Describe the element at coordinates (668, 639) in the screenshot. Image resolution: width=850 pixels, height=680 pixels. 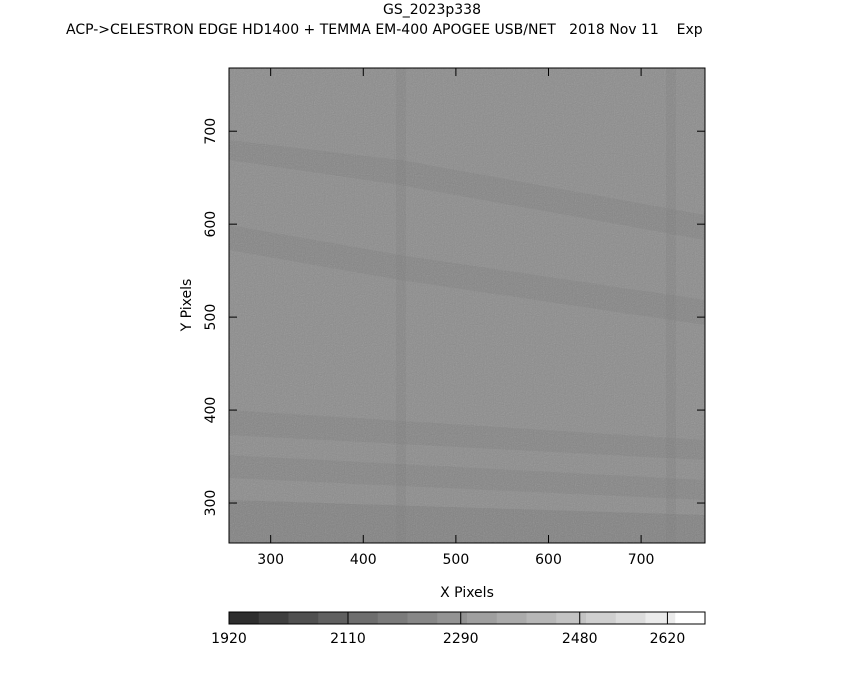
I see `colorbar-tick-label: 2620` at that location.